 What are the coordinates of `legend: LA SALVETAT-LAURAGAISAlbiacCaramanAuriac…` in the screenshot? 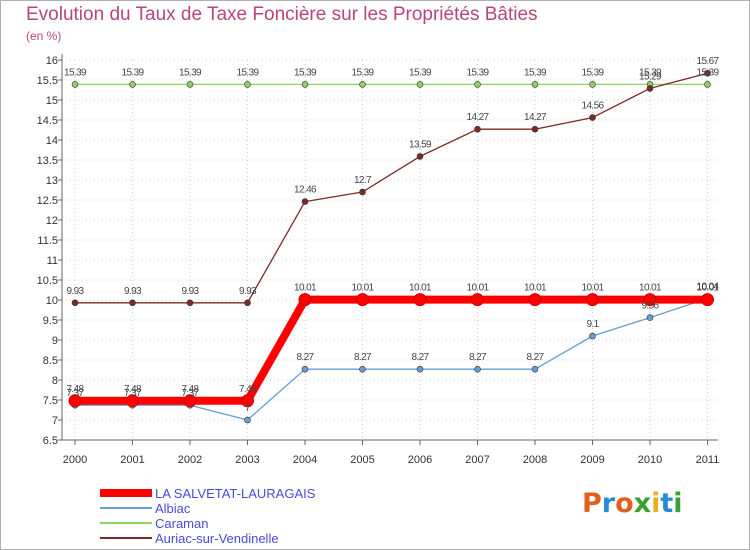 It's located at (208, 516).